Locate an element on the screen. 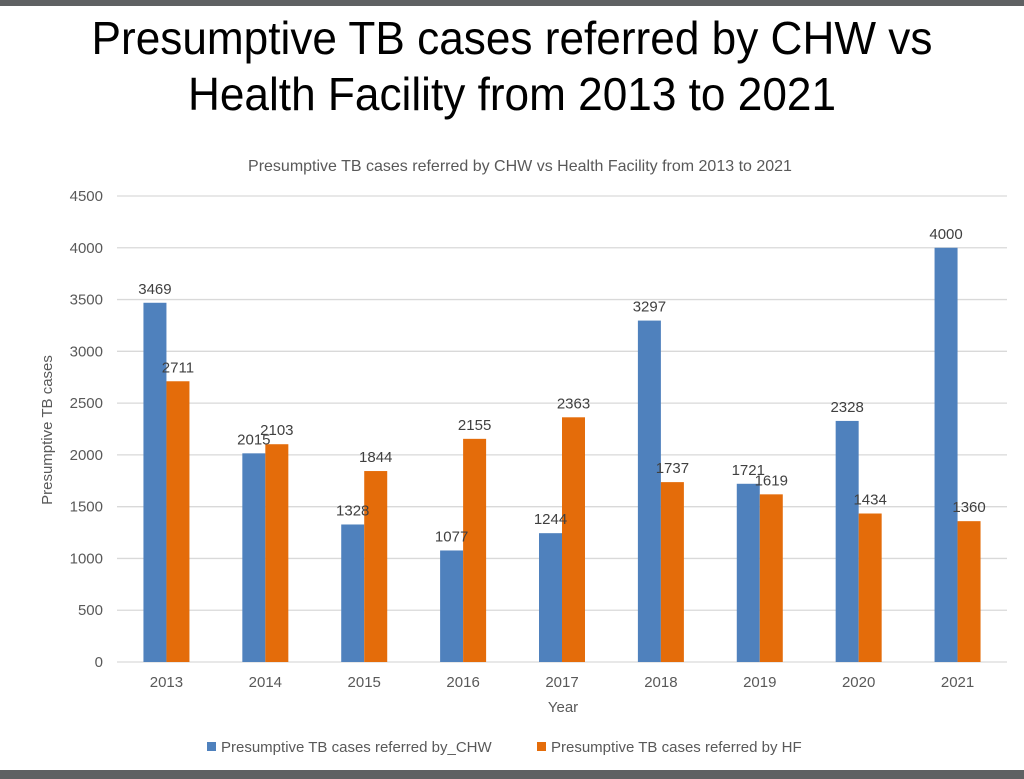 The image size is (1024, 779). data-label-hf-2017: 2363 is located at coordinates (573, 403).